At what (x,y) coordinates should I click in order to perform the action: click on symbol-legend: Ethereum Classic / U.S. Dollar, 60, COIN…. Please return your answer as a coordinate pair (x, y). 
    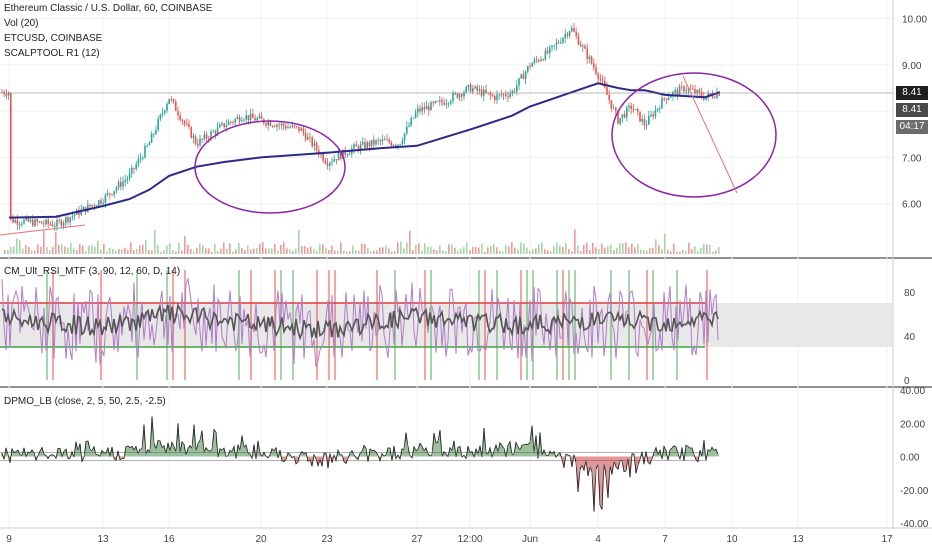
    Looking at the image, I should click on (108, 8).